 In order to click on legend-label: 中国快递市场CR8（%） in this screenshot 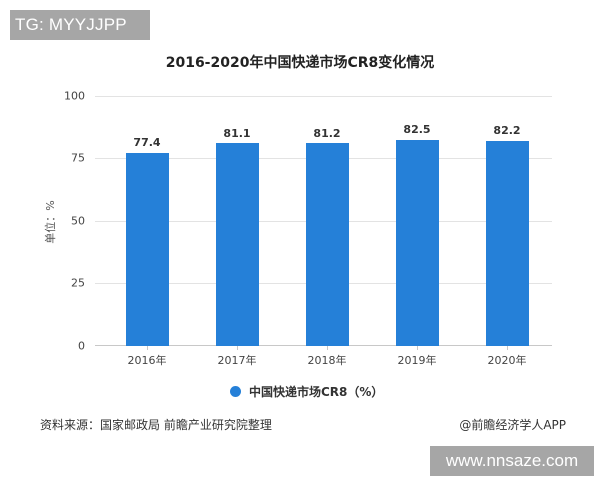, I will do `click(316, 392)`.